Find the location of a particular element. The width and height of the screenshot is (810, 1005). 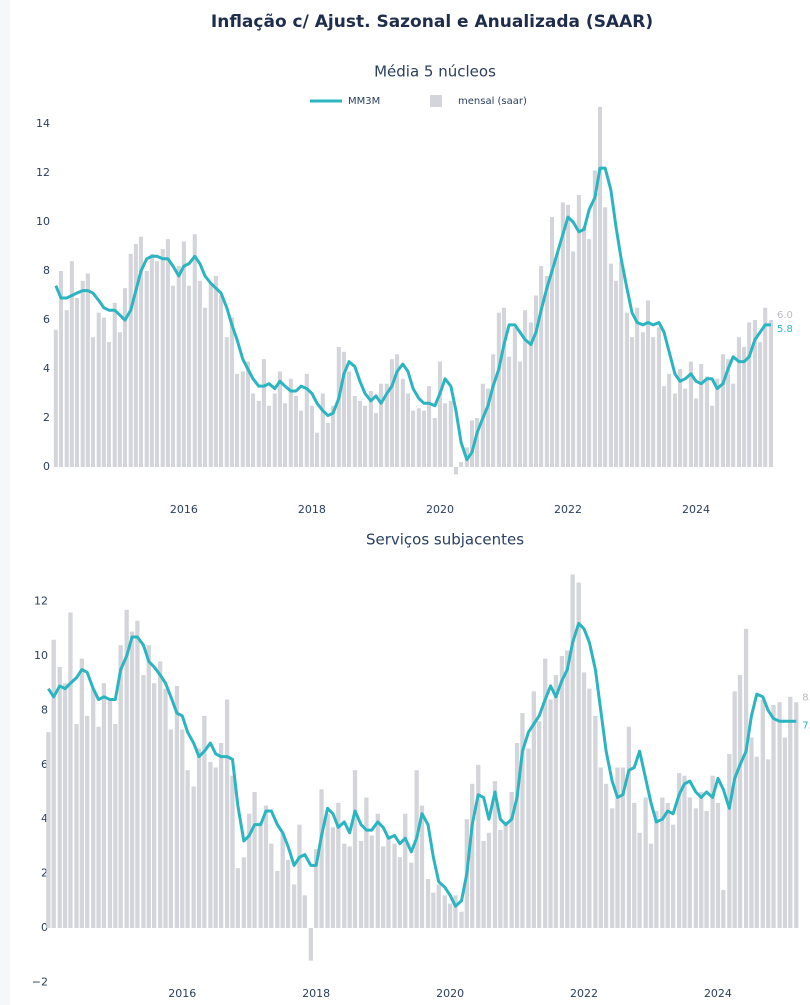

legend-swatch is located at coordinates (436, 101).